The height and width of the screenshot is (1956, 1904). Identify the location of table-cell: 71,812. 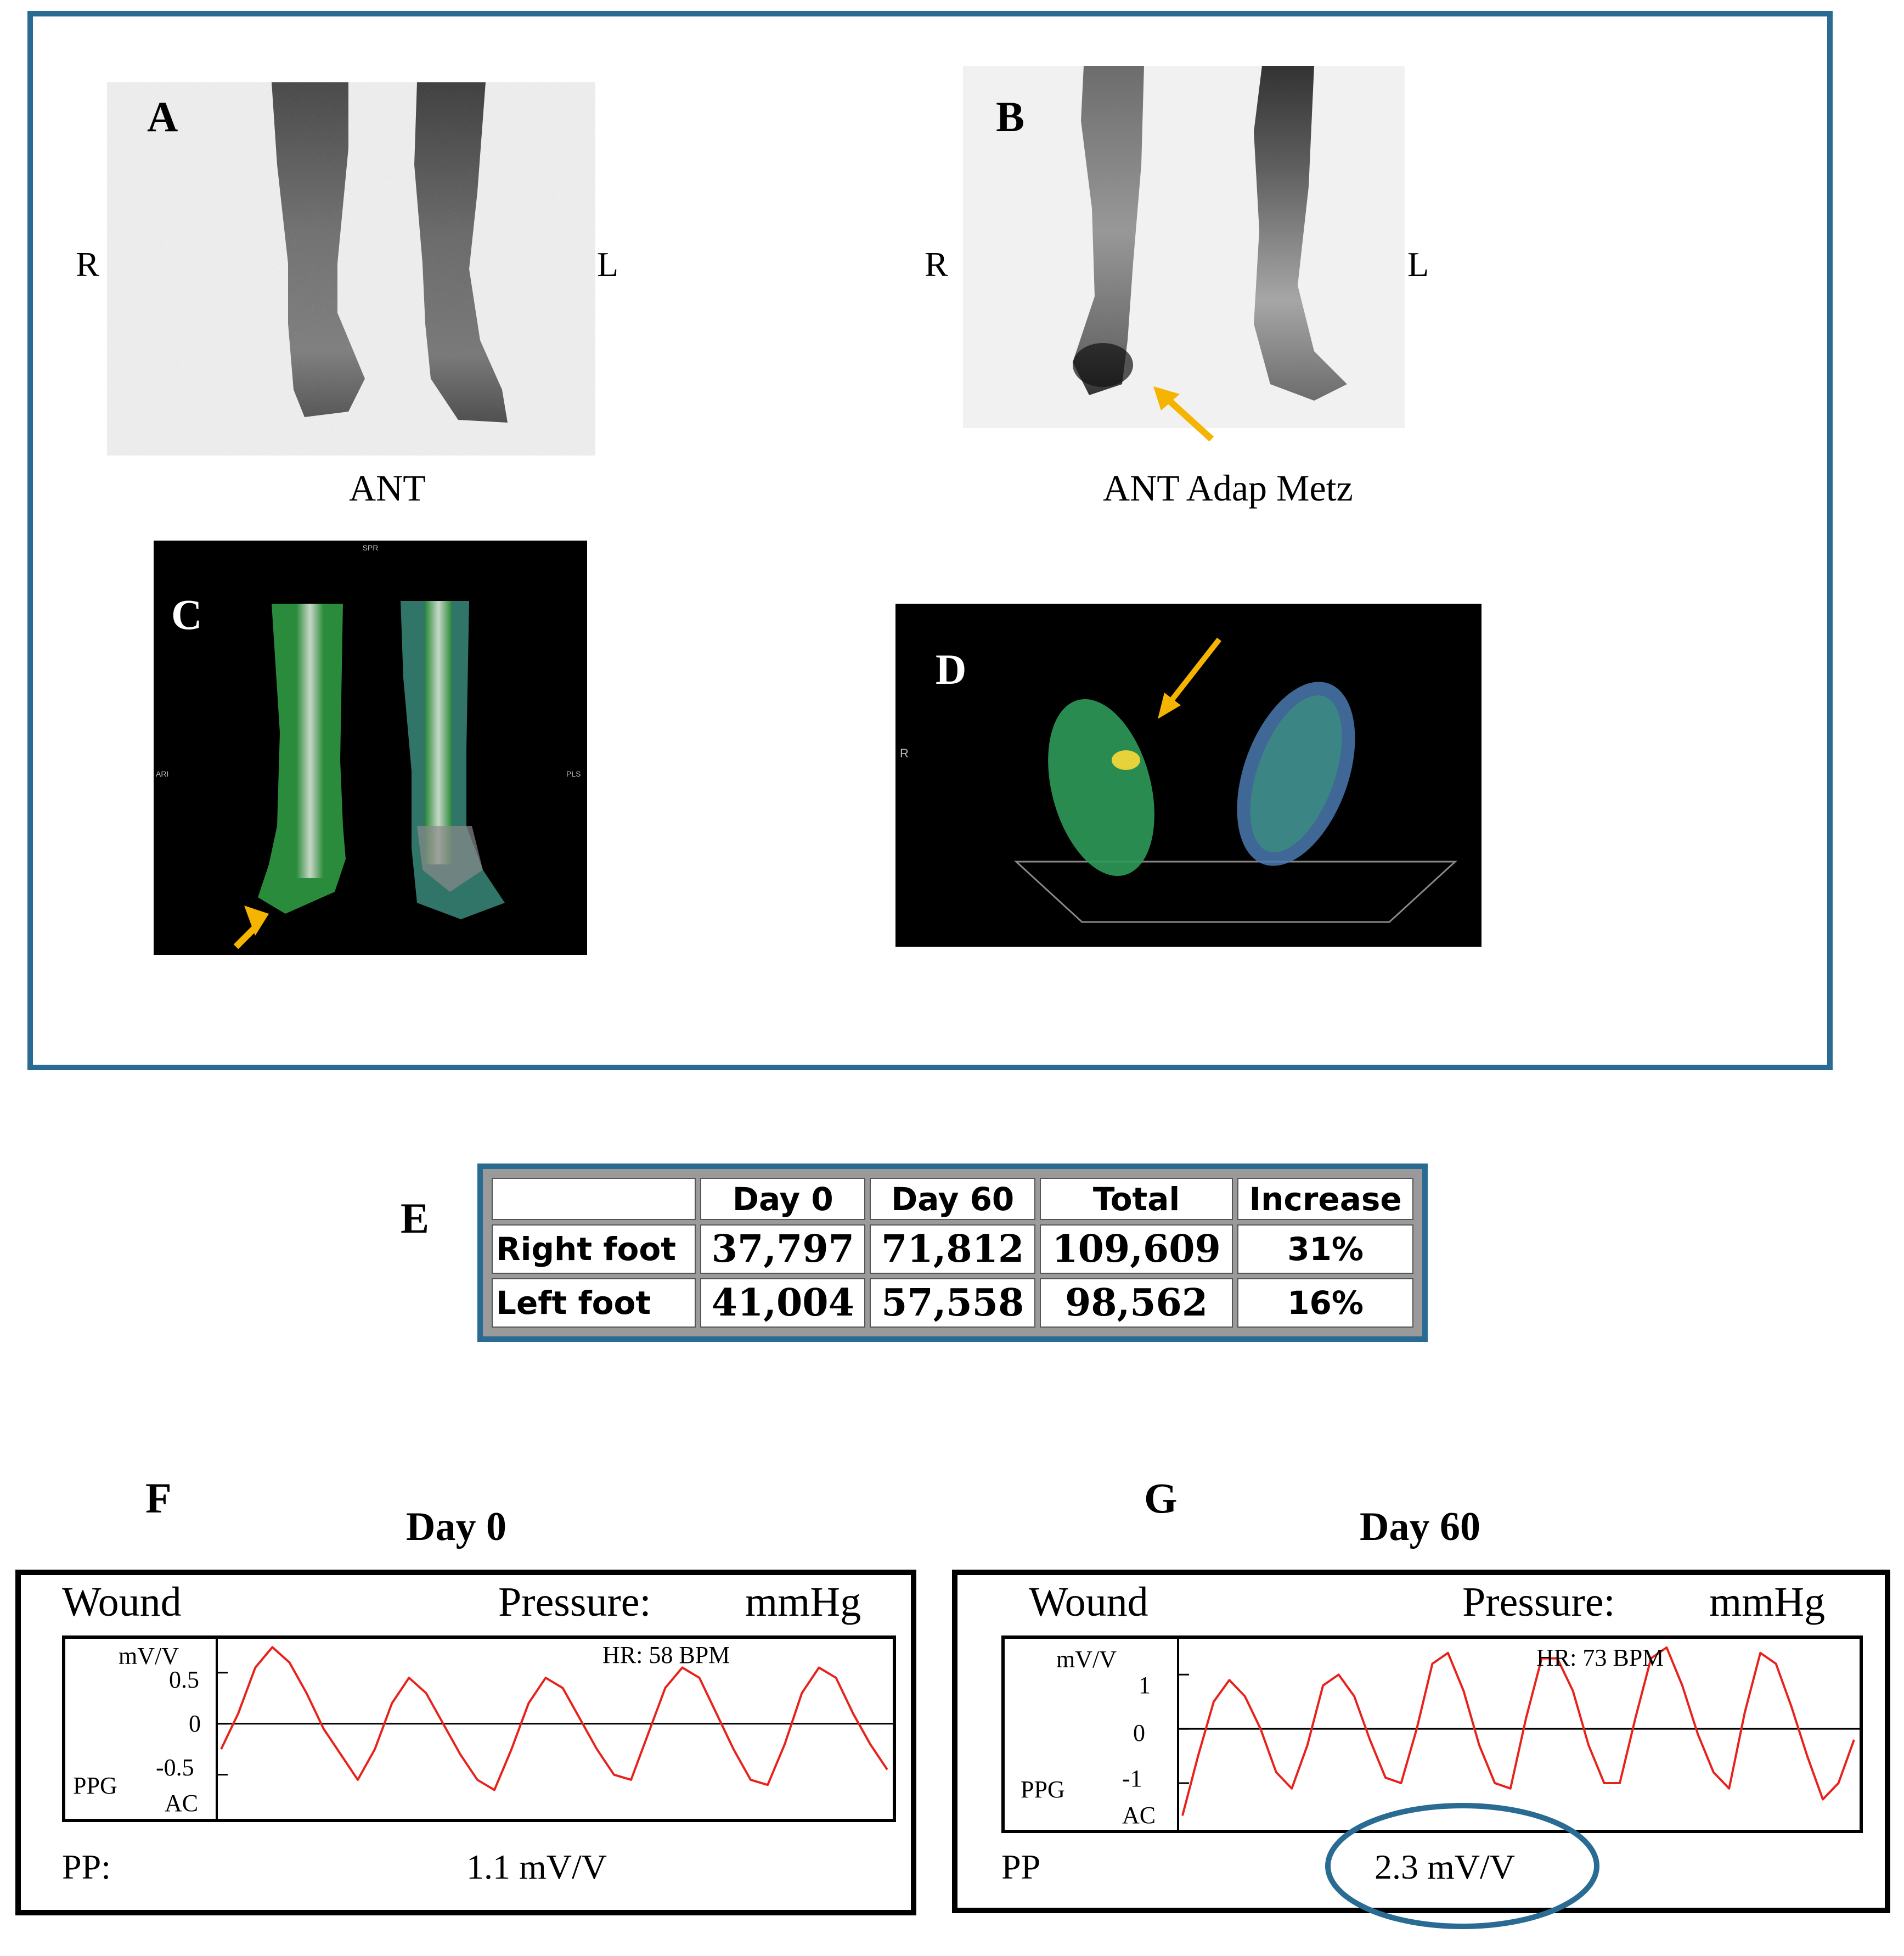
(952, 1249).